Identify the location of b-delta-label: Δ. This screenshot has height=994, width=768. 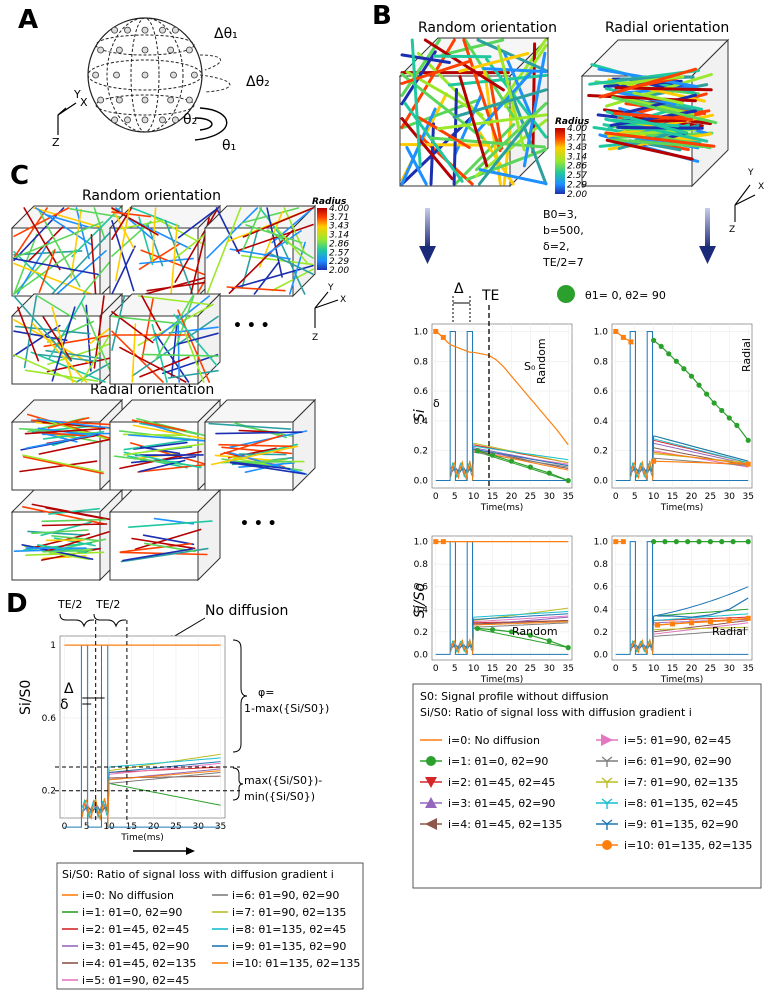
(459, 289).